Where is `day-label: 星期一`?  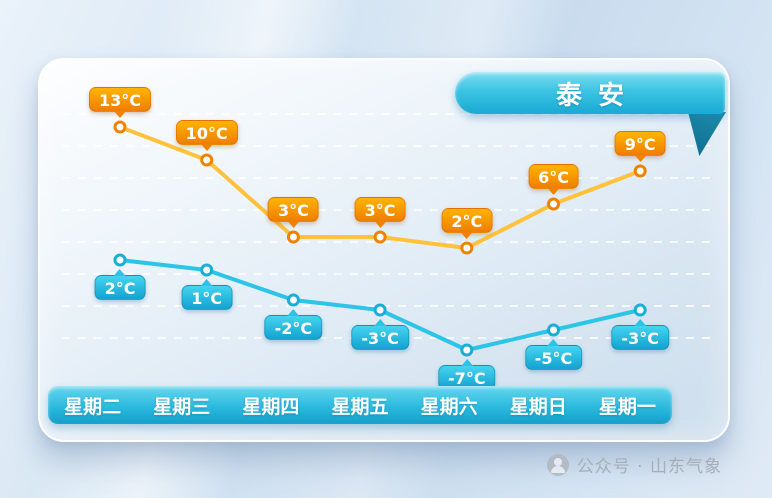
day-label: 星期一 is located at coordinates (627, 406).